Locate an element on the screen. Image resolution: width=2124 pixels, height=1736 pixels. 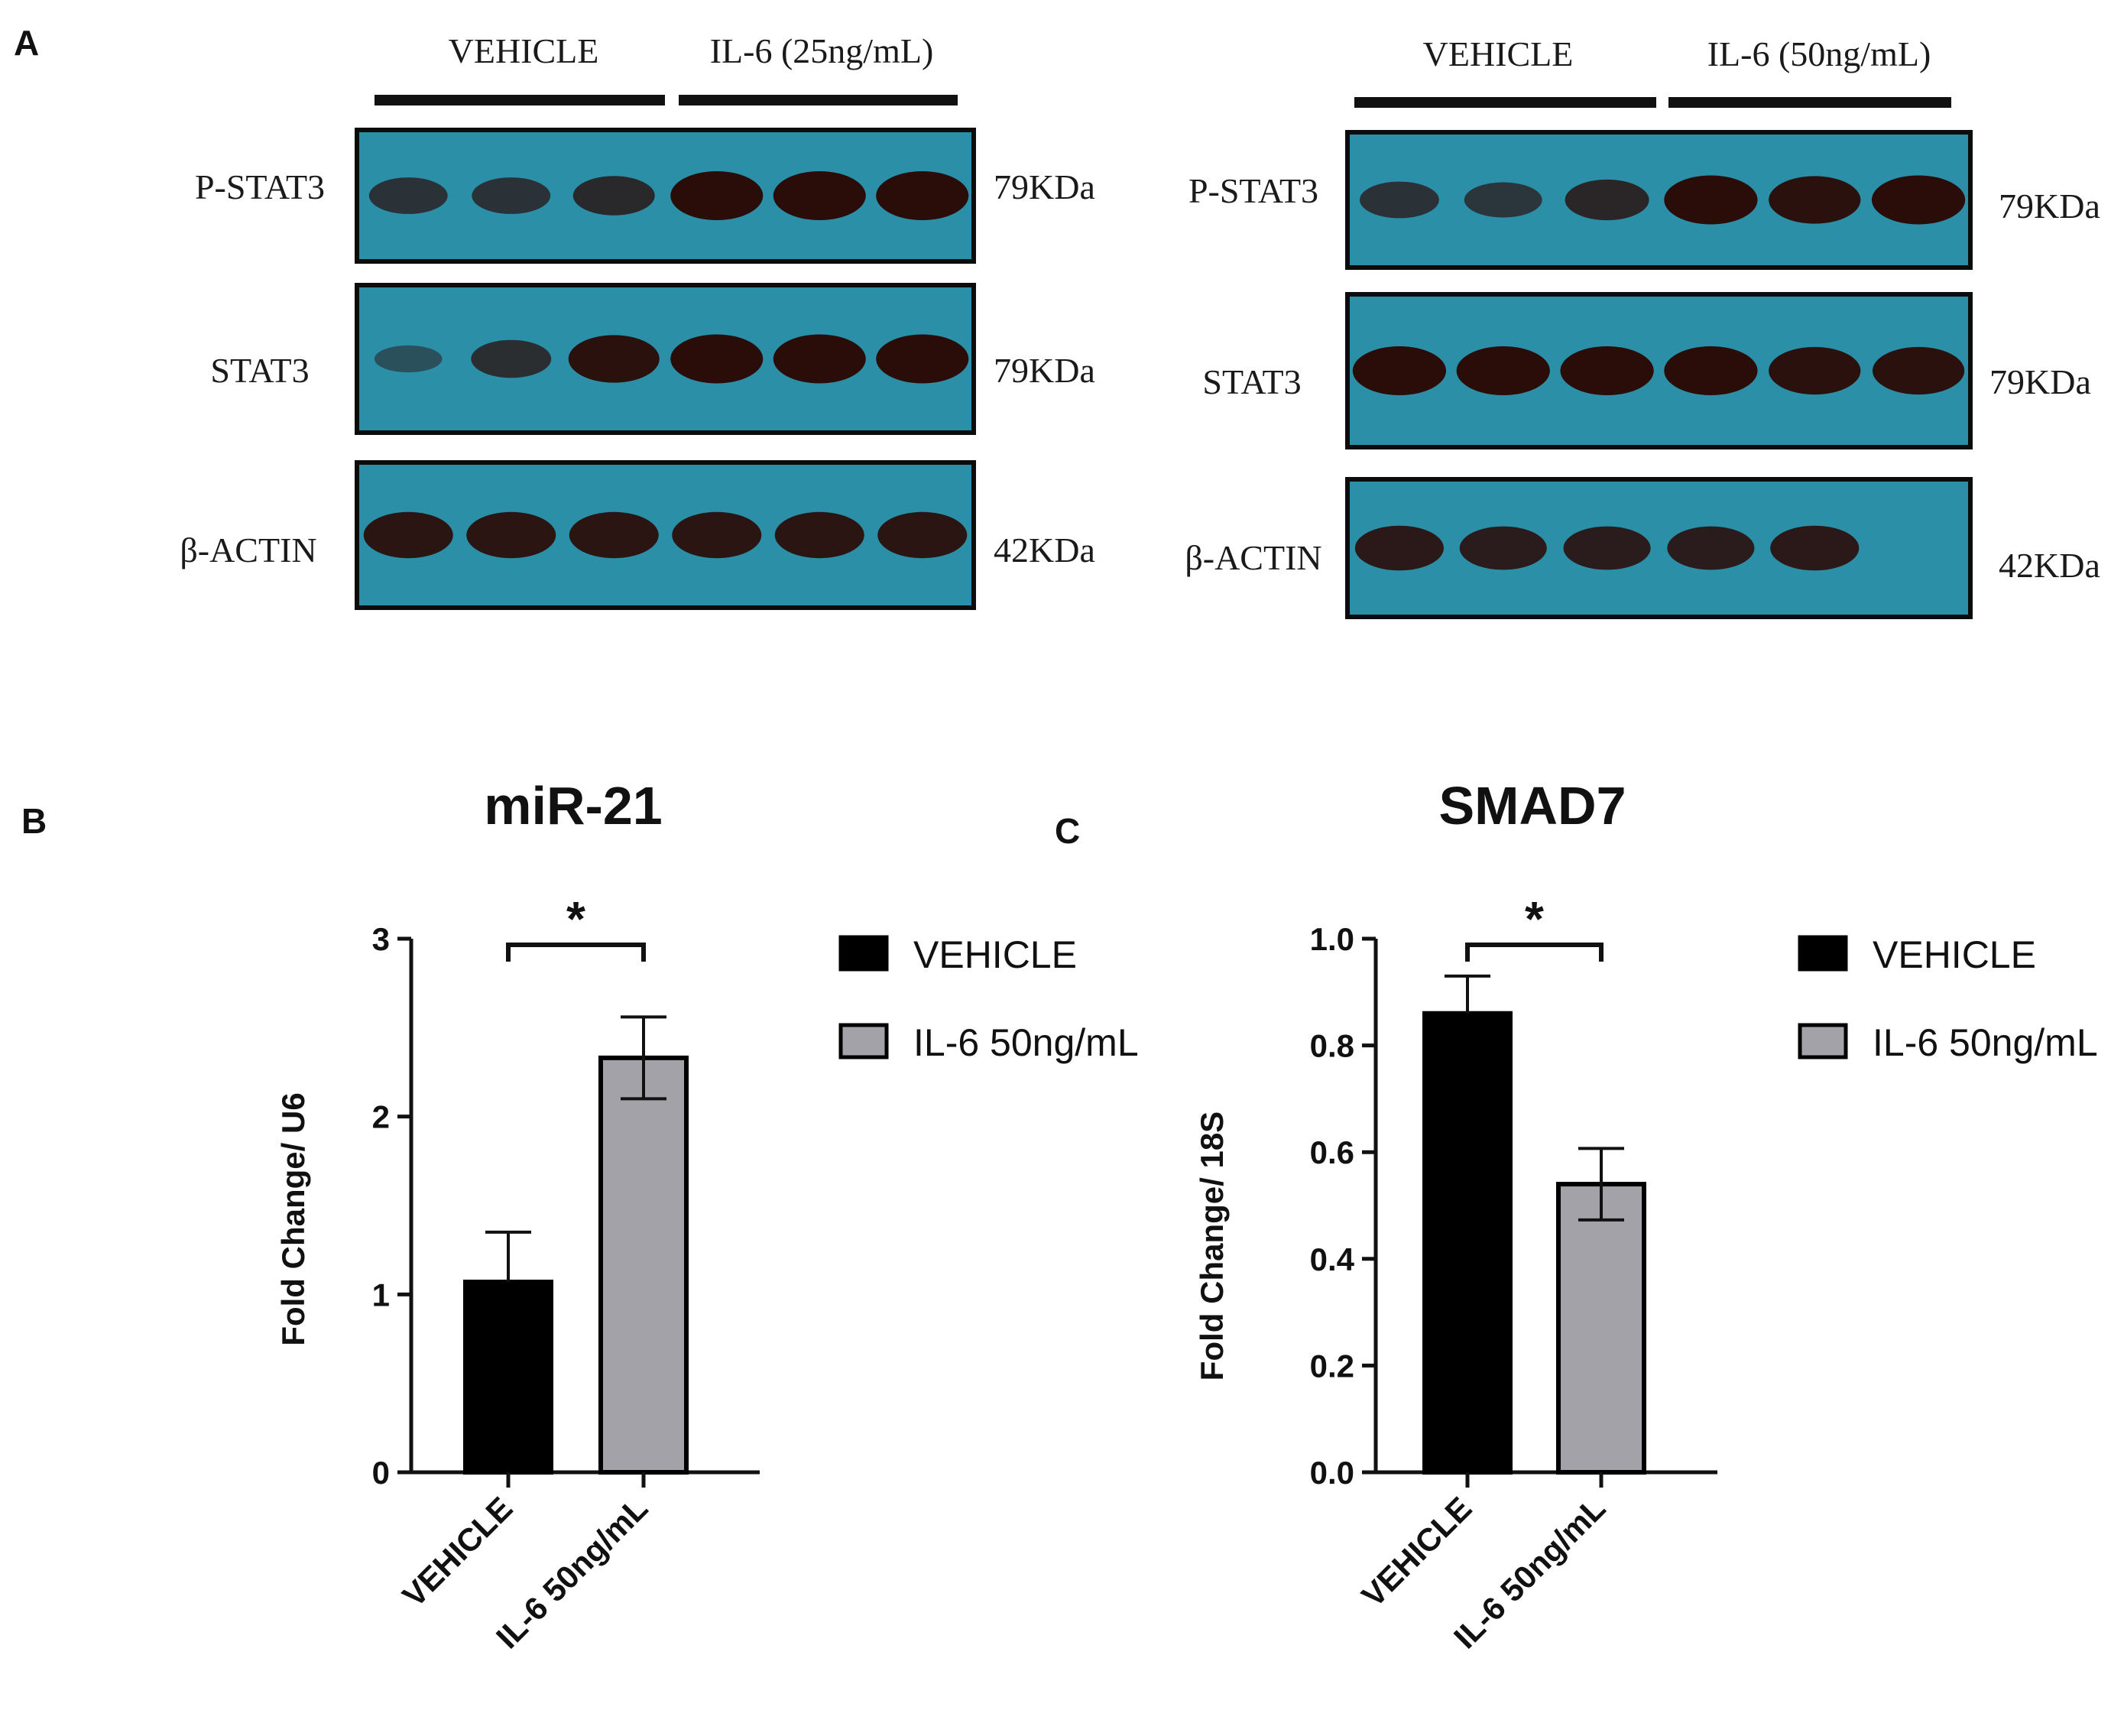
panel-letter-c: C is located at coordinates (1067, 831).